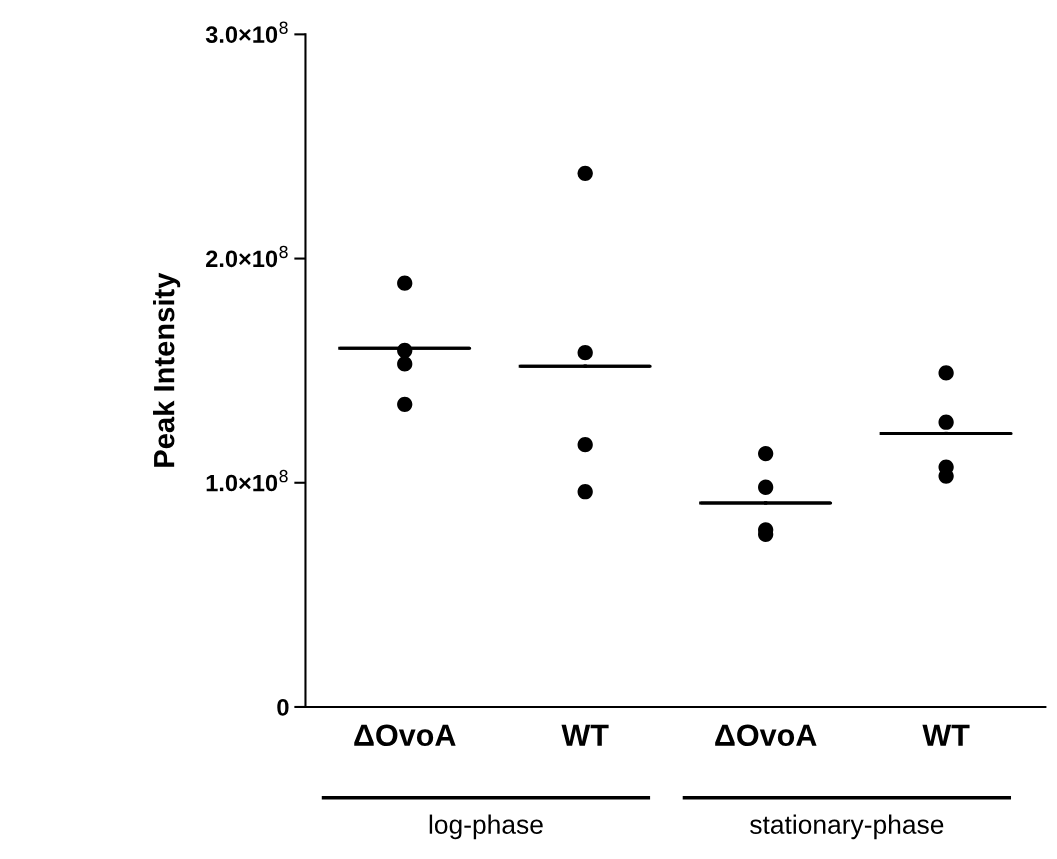  I want to click on text: log-phase, so click(486, 827).